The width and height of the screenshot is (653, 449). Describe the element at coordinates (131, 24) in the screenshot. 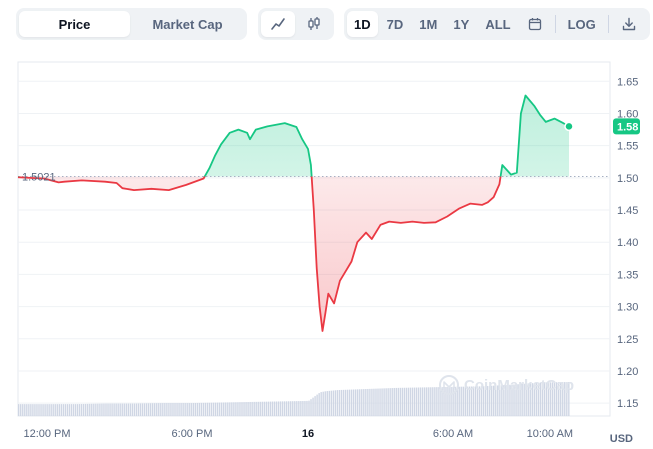

I see `data-type-toggle: Price Market Cap` at that location.